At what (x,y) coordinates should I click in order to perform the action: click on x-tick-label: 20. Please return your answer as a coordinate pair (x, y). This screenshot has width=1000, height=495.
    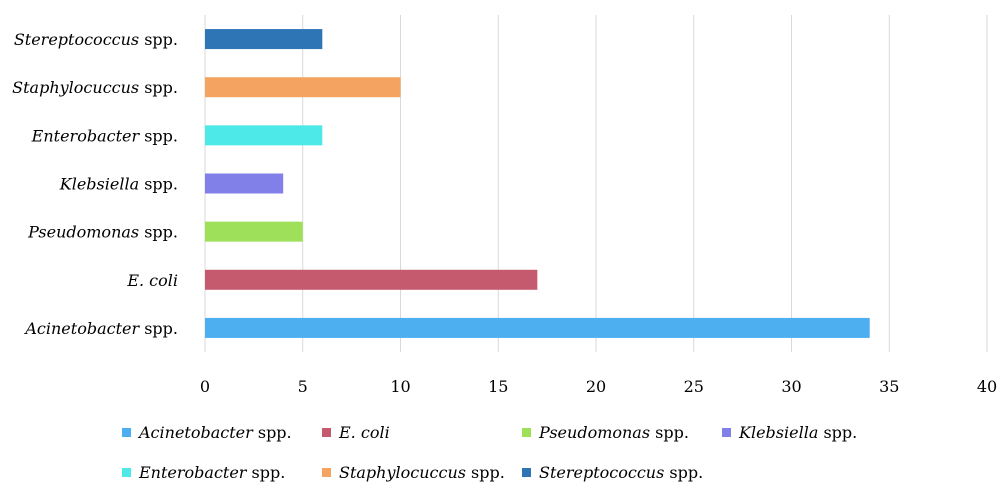
    Looking at the image, I should click on (596, 386).